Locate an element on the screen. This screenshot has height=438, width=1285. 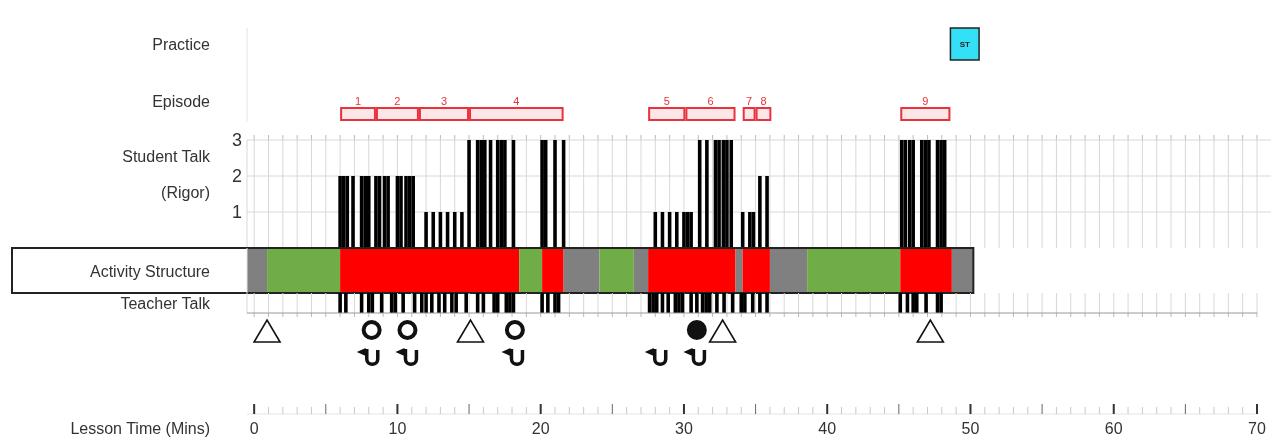
series-label: ST is located at coordinates (964, 44).